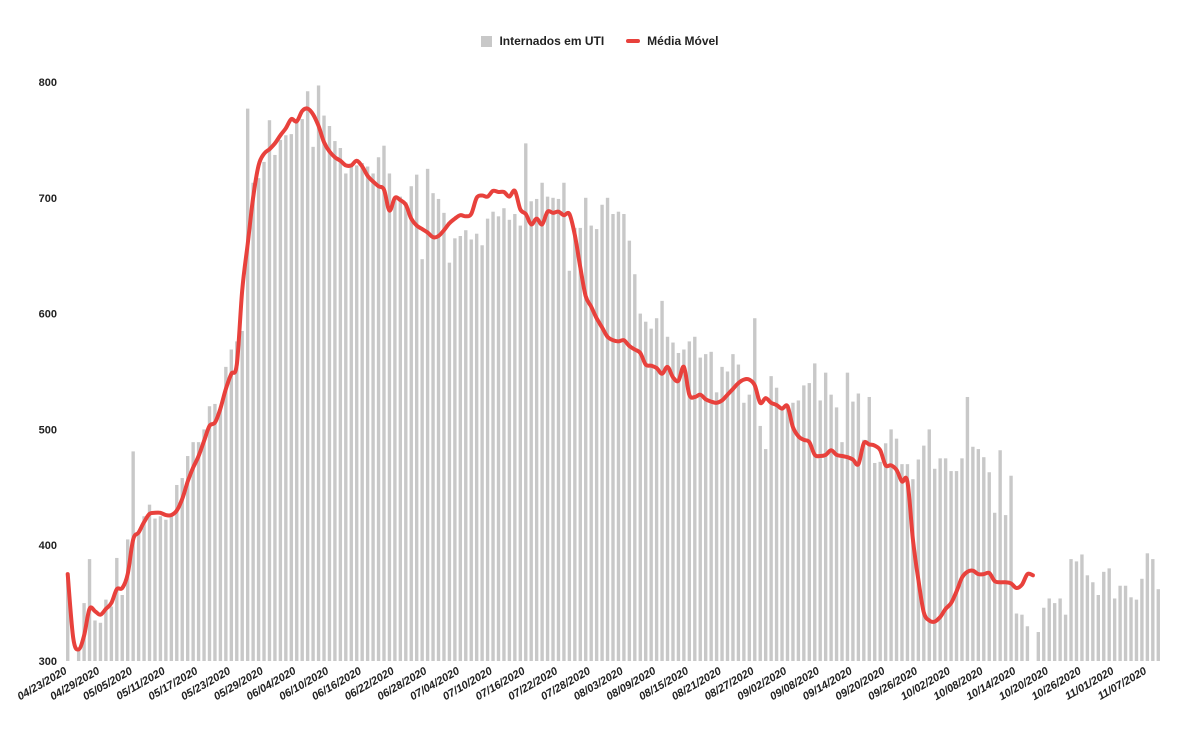 The image size is (1200, 746). What do you see at coordinates (48, 315) in the screenshot?
I see `y-tick-label: 600` at bounding box center [48, 315].